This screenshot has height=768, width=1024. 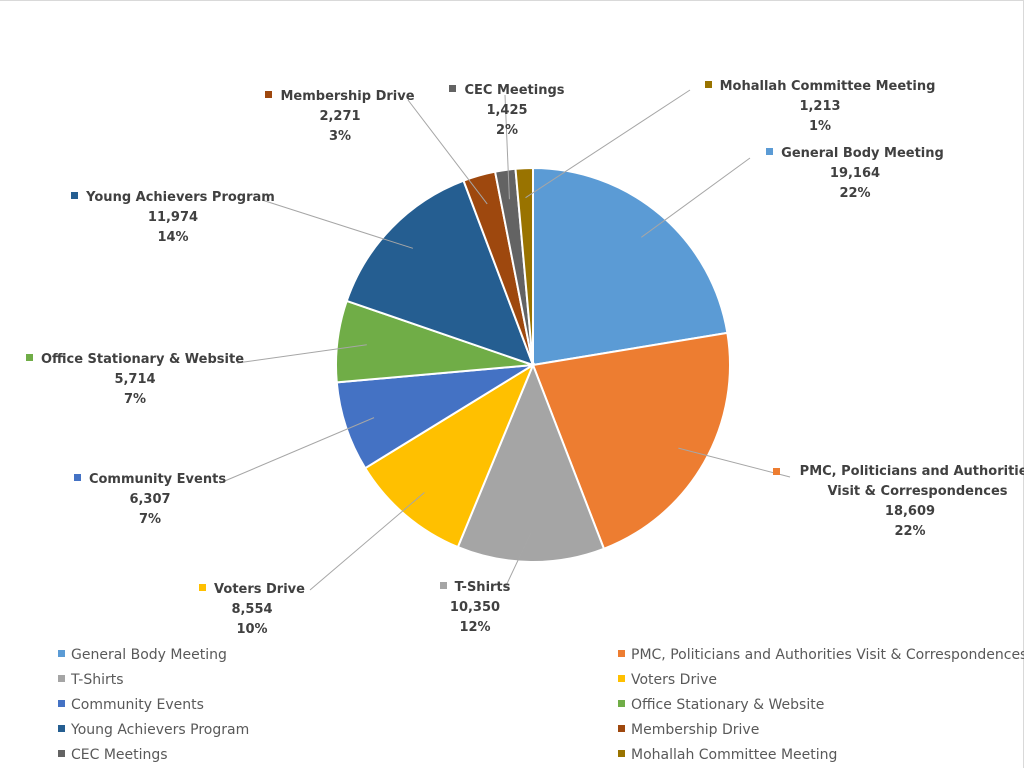 I want to click on legend-label: General Body Meeting, so click(x=149, y=655).